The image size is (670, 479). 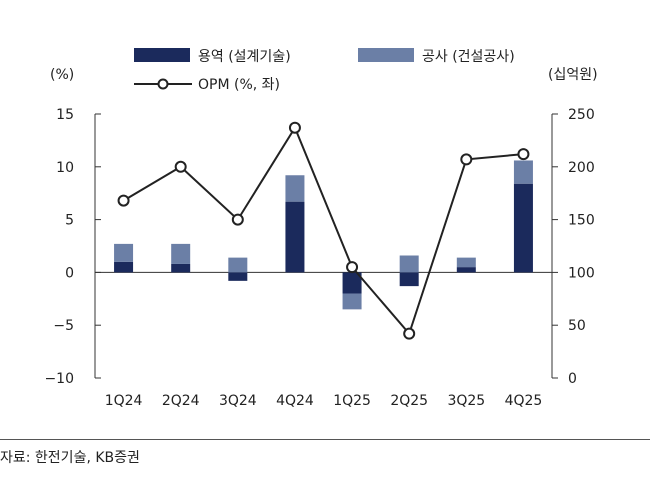 What do you see at coordinates (386, 55) in the screenshot?
I see `legend-swatch-construction` at bounding box center [386, 55].